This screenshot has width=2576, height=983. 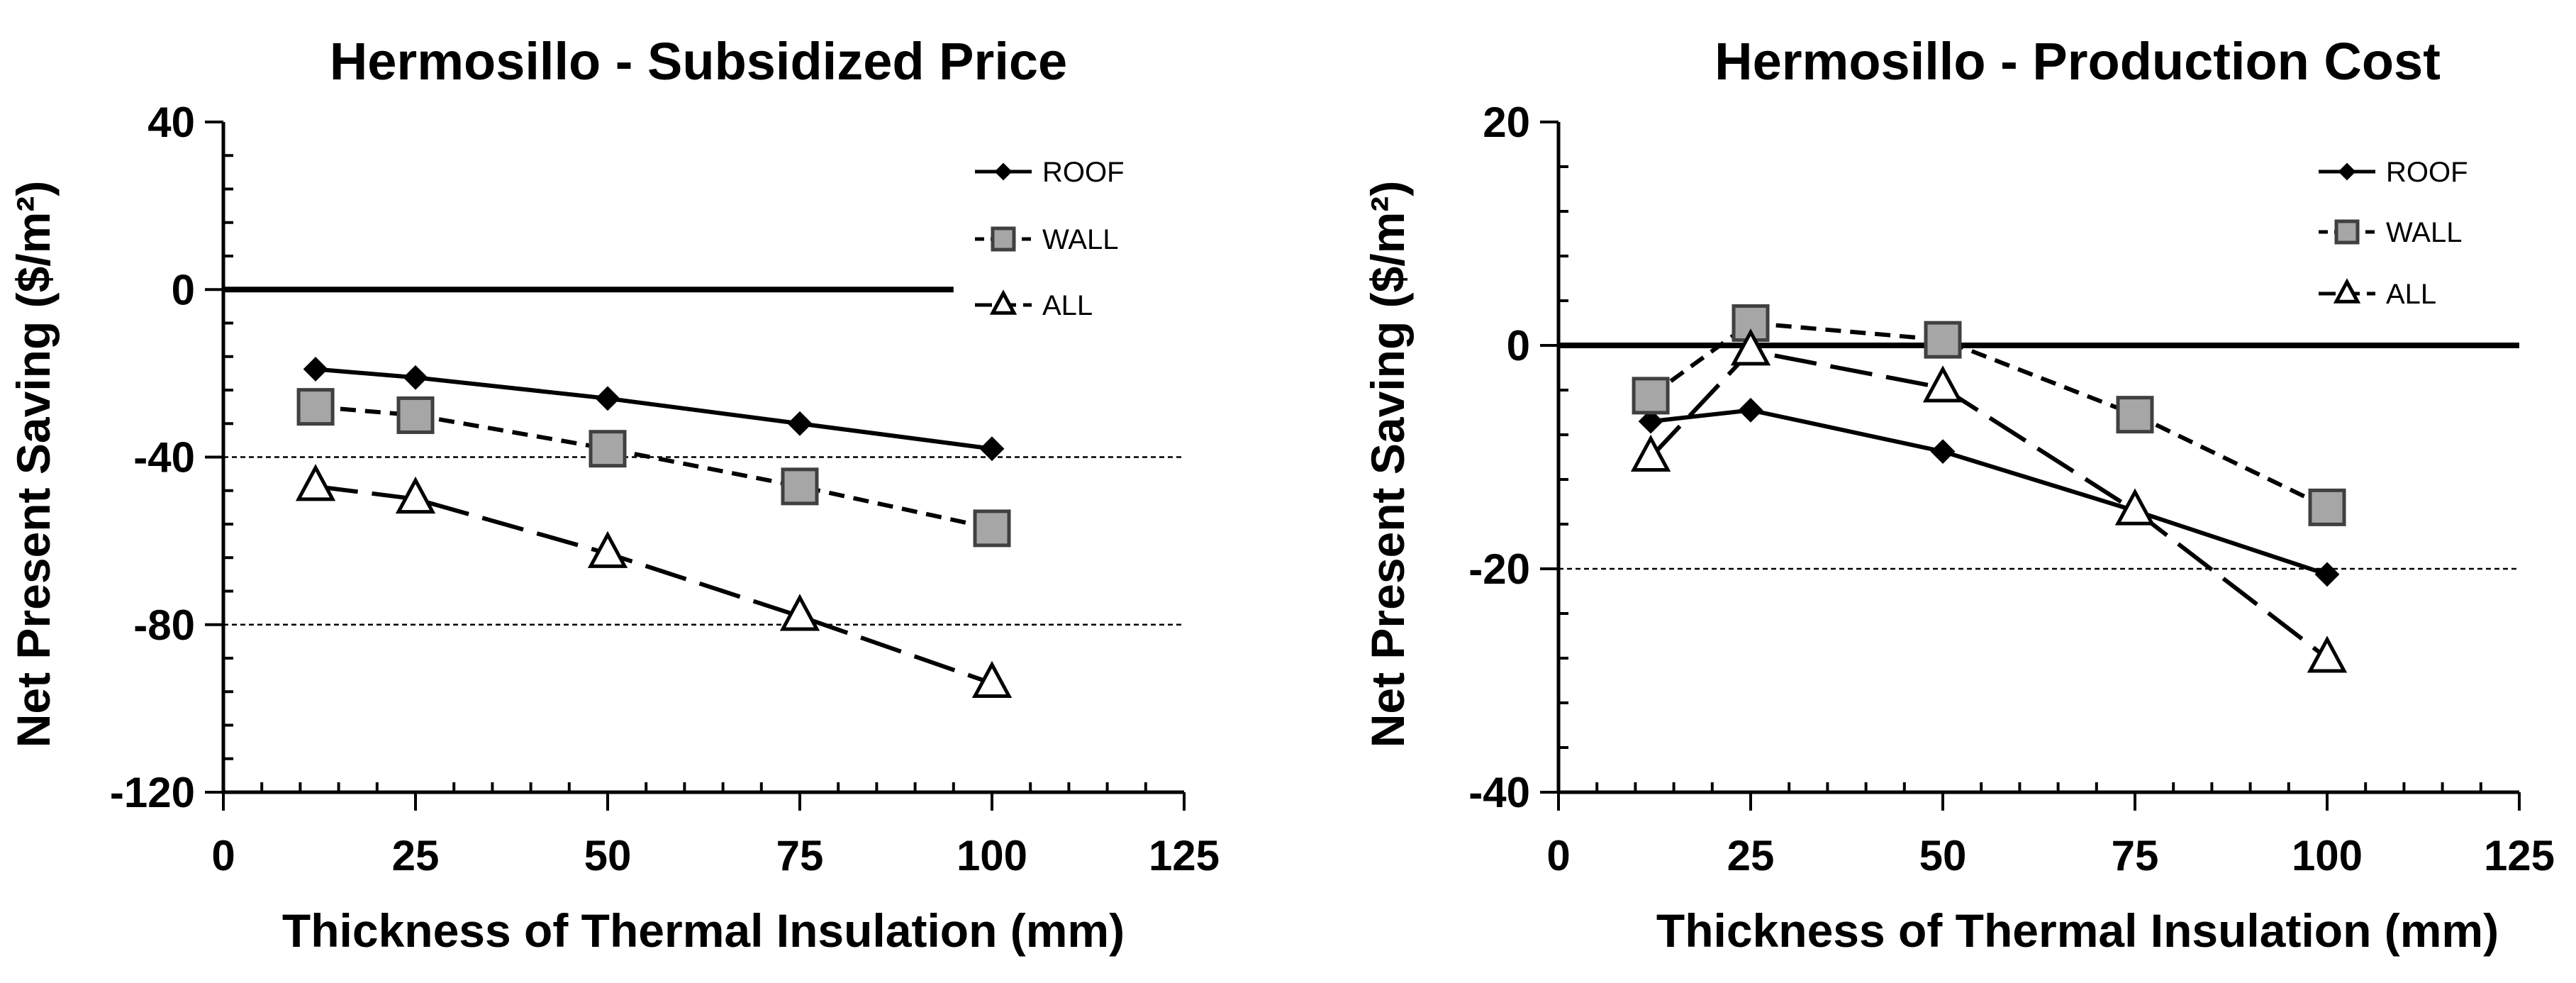 What do you see at coordinates (1506, 122) in the screenshot?
I see `y-tick-label: 20` at bounding box center [1506, 122].